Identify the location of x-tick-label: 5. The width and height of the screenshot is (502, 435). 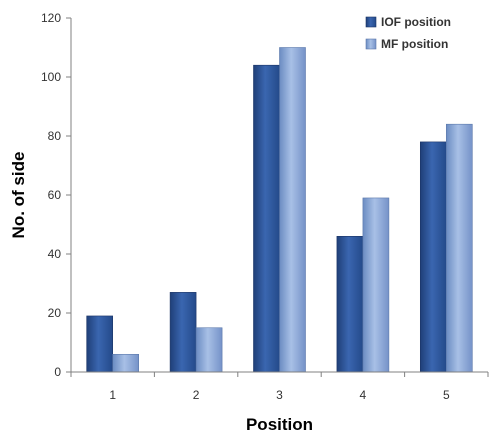
(446, 395).